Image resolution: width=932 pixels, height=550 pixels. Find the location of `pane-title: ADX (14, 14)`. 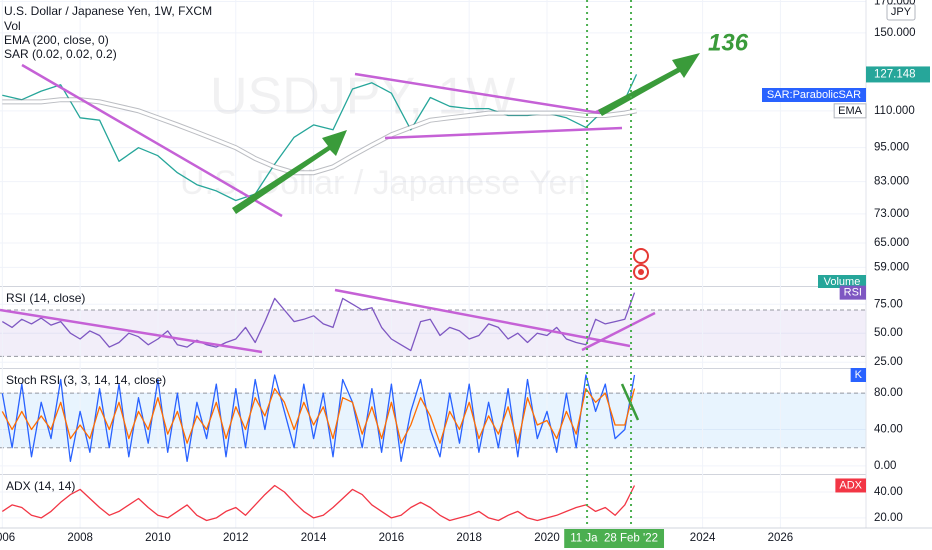

pane-title: ADX (14, 14) is located at coordinates (40, 486).